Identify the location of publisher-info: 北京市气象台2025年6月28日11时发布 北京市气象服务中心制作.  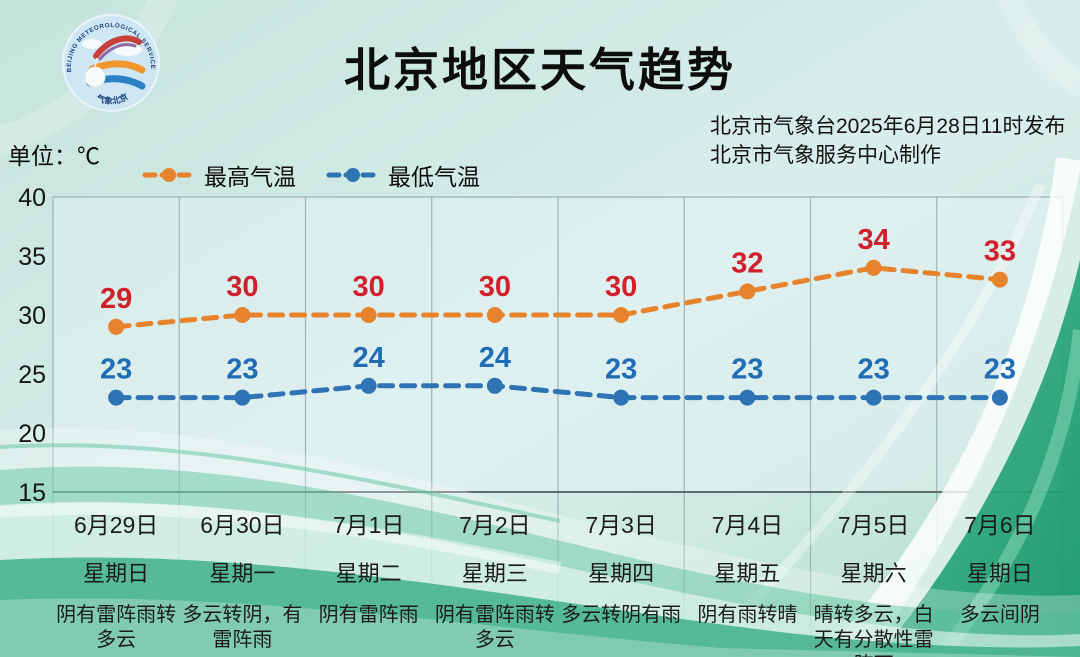
(888, 141).